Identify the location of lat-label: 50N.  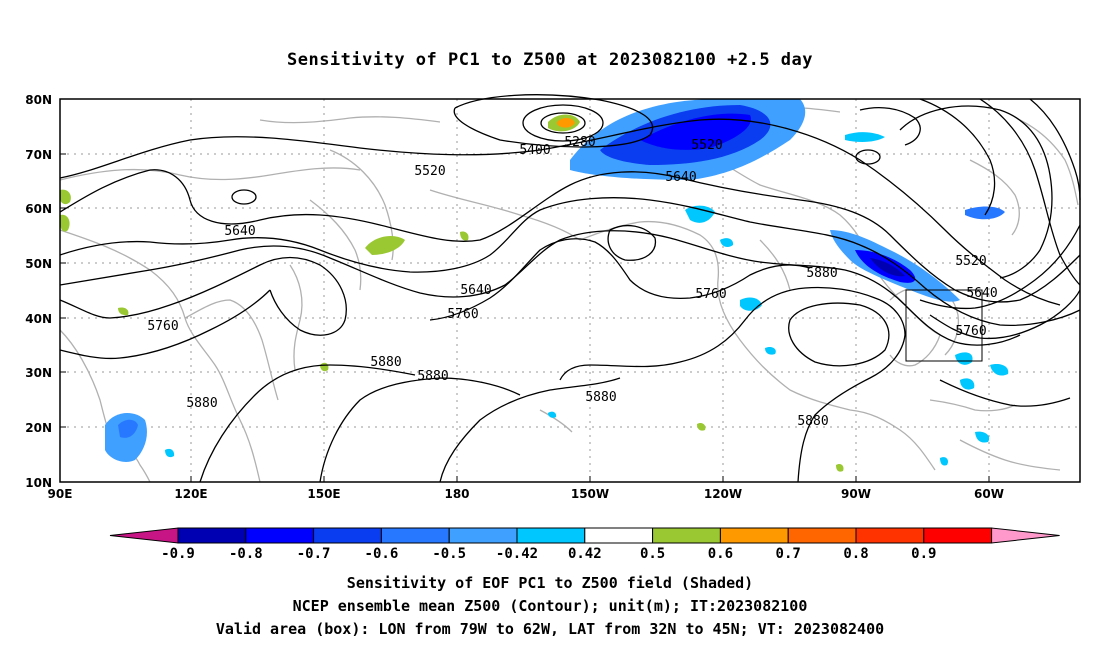
(38, 264).